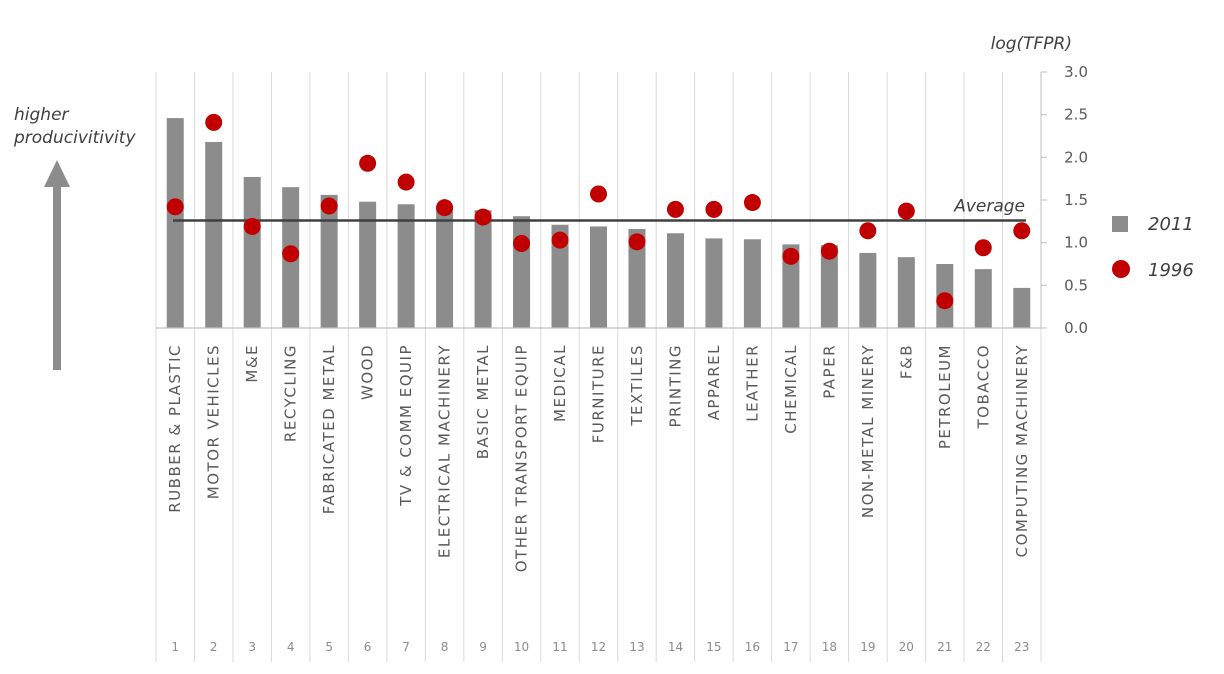 The image size is (1224, 674). Describe the element at coordinates (1022, 450) in the screenshot. I see `category-label: COMPUTING MACHINERY` at that location.